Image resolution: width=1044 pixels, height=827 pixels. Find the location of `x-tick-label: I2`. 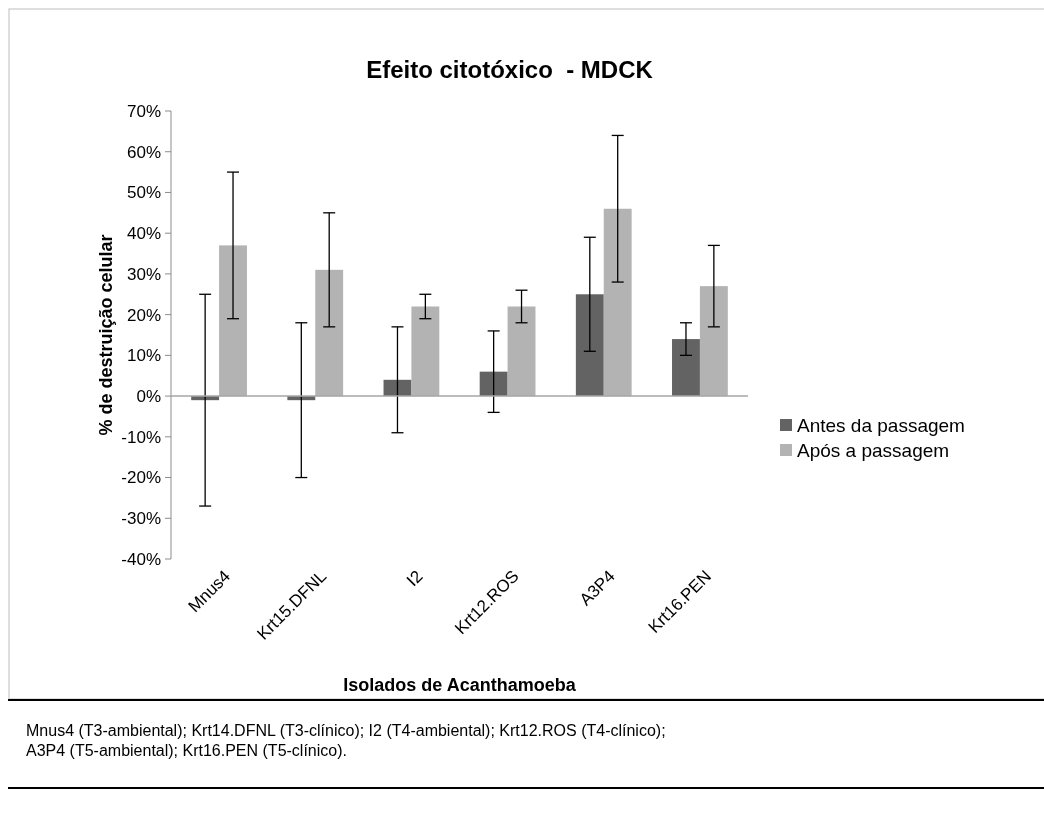

x-tick-label: I2 is located at coordinates (414, 578).